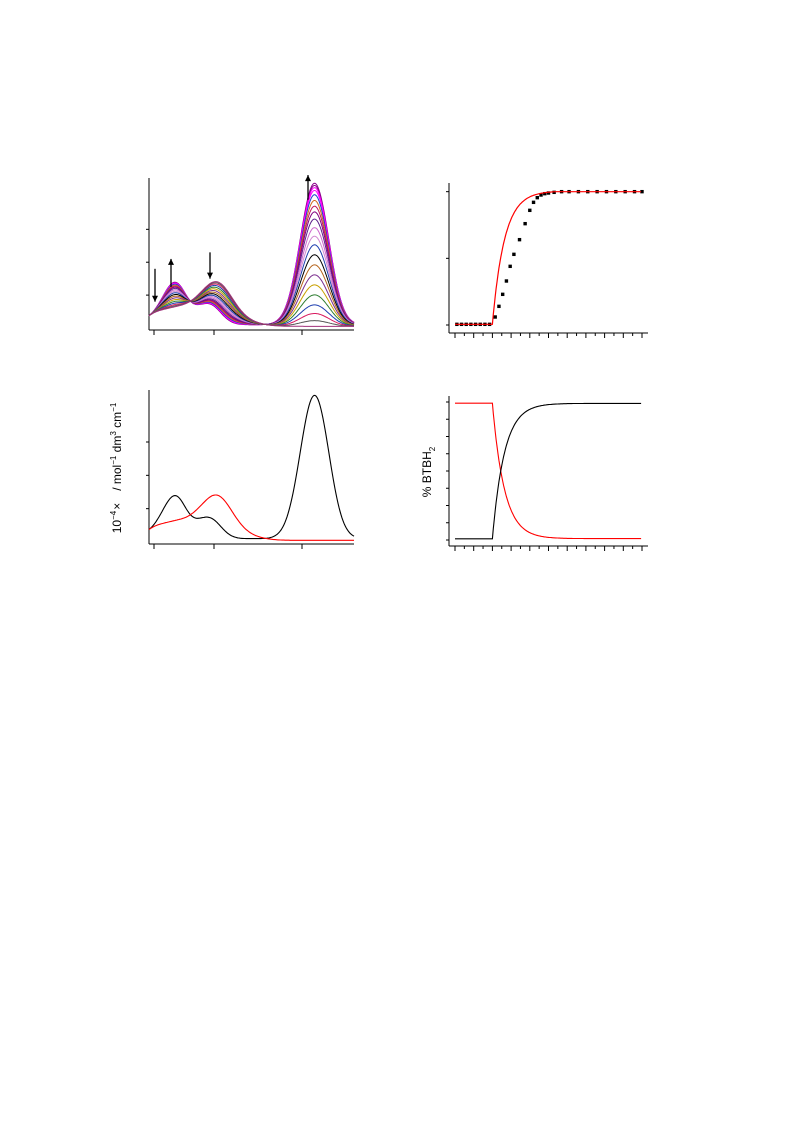  I want to click on panel-c-species-curves, so click(251, 467).